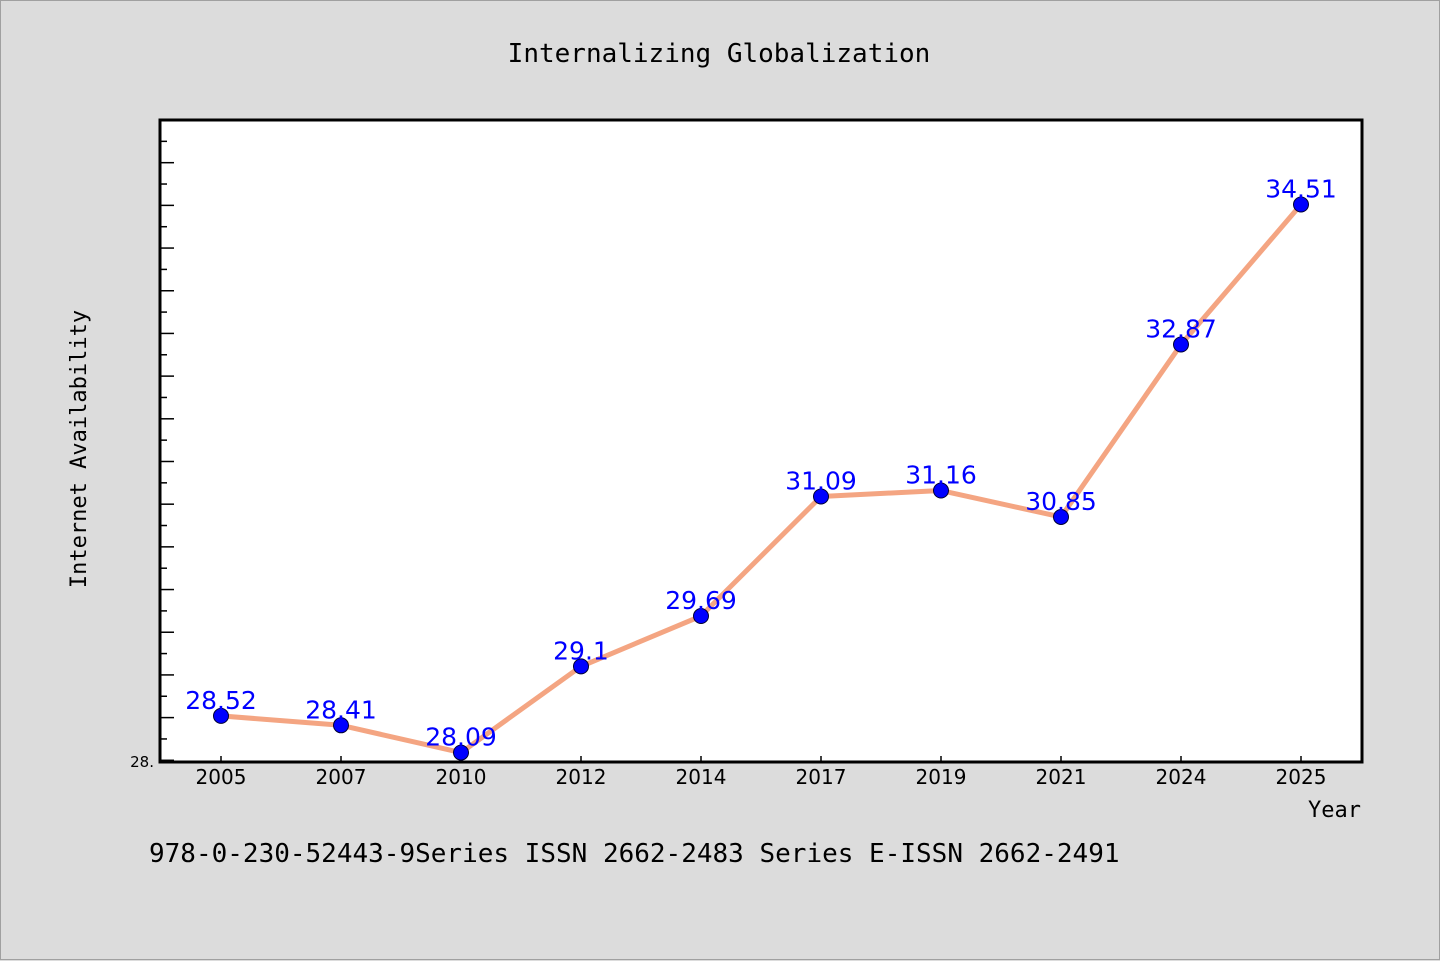  I want to click on x-tick-label: 2017, so click(821, 777).